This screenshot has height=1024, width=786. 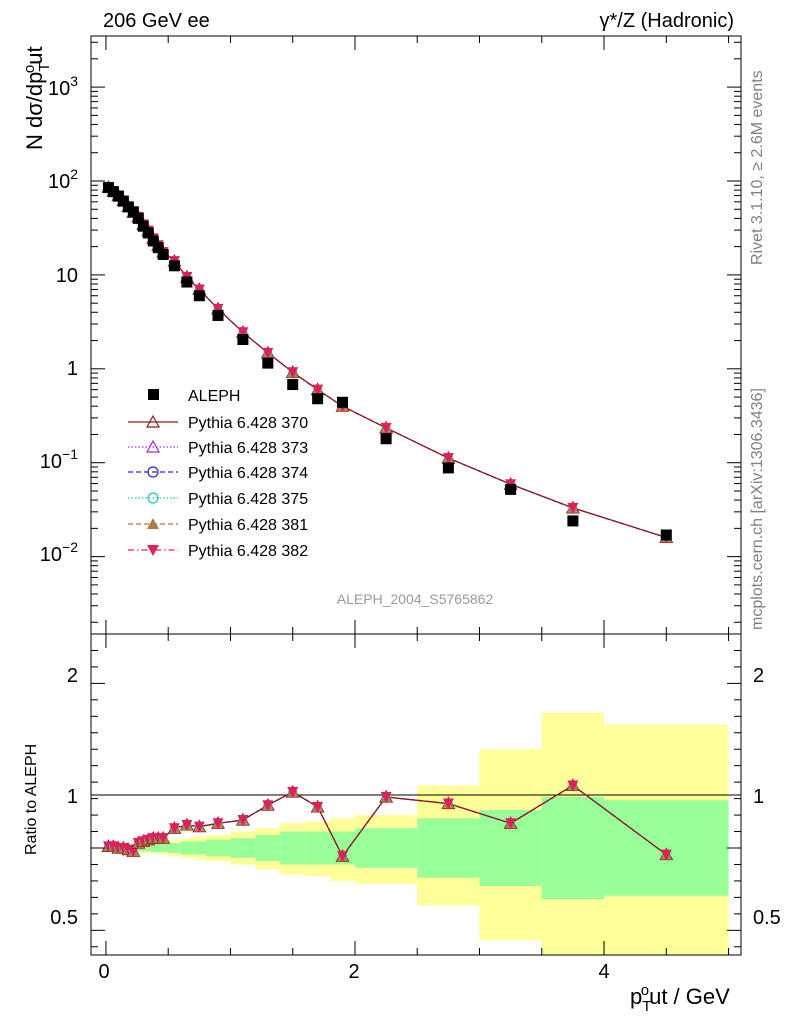 What do you see at coordinates (689, 996) in the screenshot?
I see `x-axis-label-tail: ut / GeV` at bounding box center [689, 996].